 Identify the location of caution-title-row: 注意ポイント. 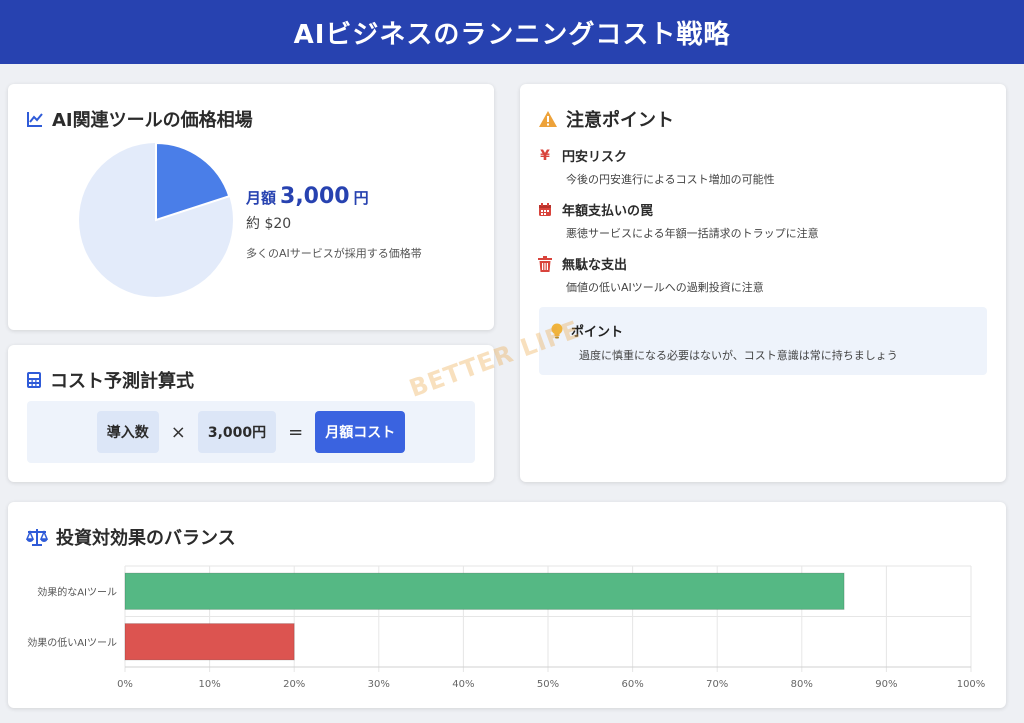
(606, 119).